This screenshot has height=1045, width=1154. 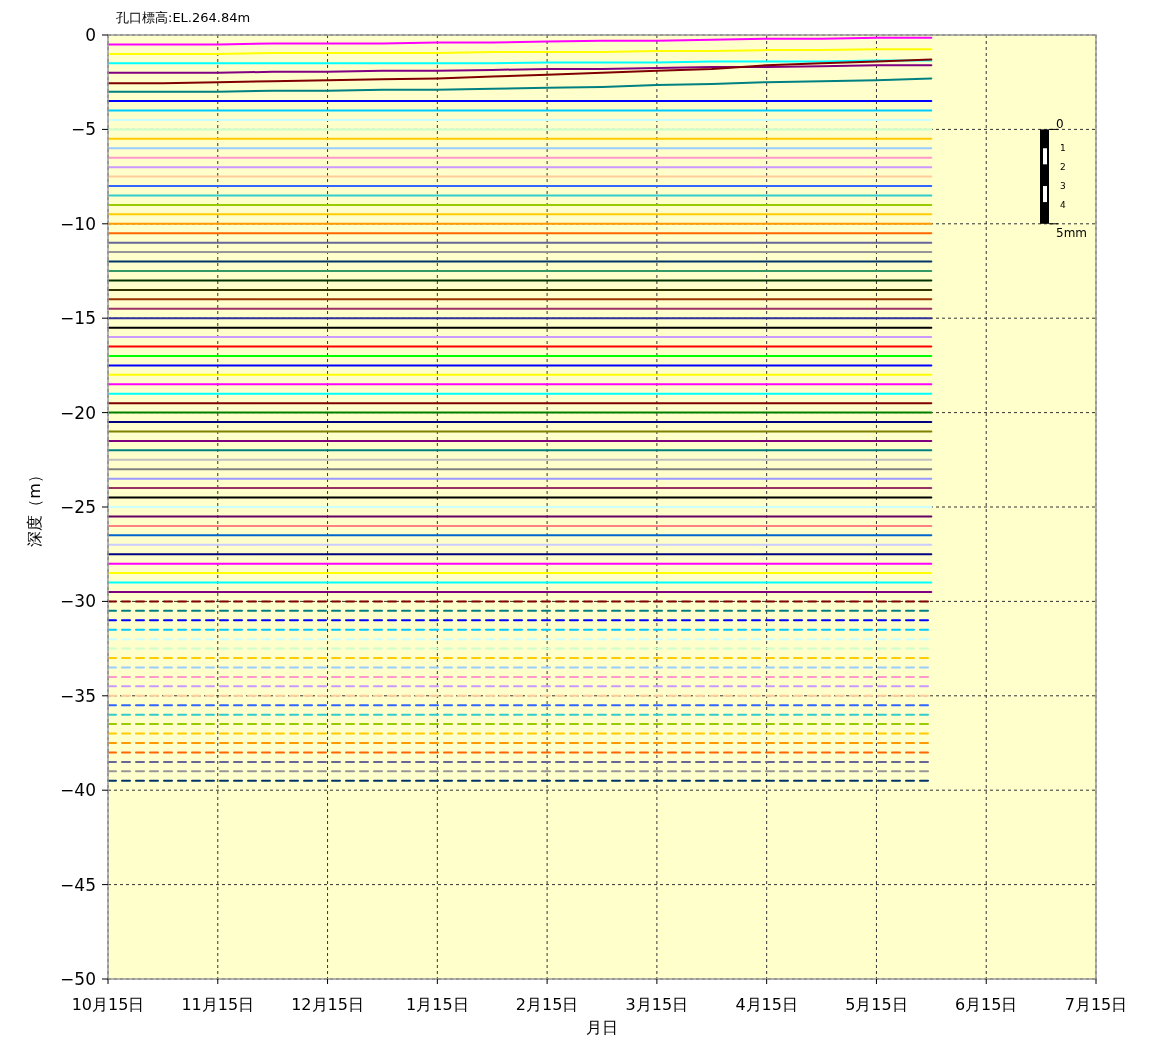 What do you see at coordinates (1063, 186) in the screenshot?
I see `annotation: 3` at bounding box center [1063, 186].